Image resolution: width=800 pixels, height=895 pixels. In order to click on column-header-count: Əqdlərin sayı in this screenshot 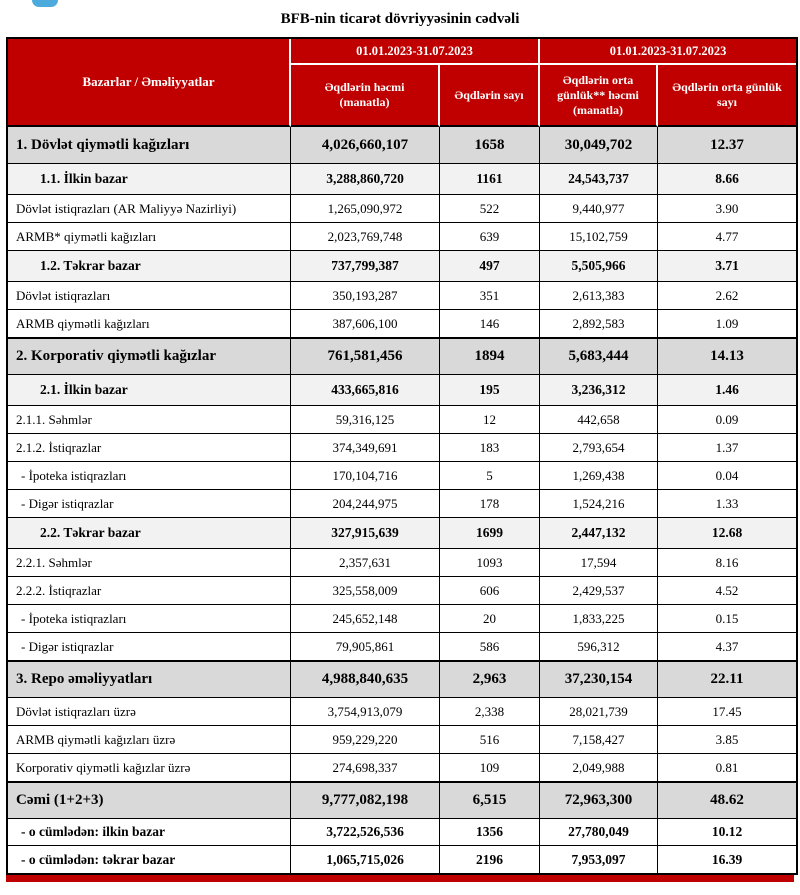, I will do `click(490, 96)`.